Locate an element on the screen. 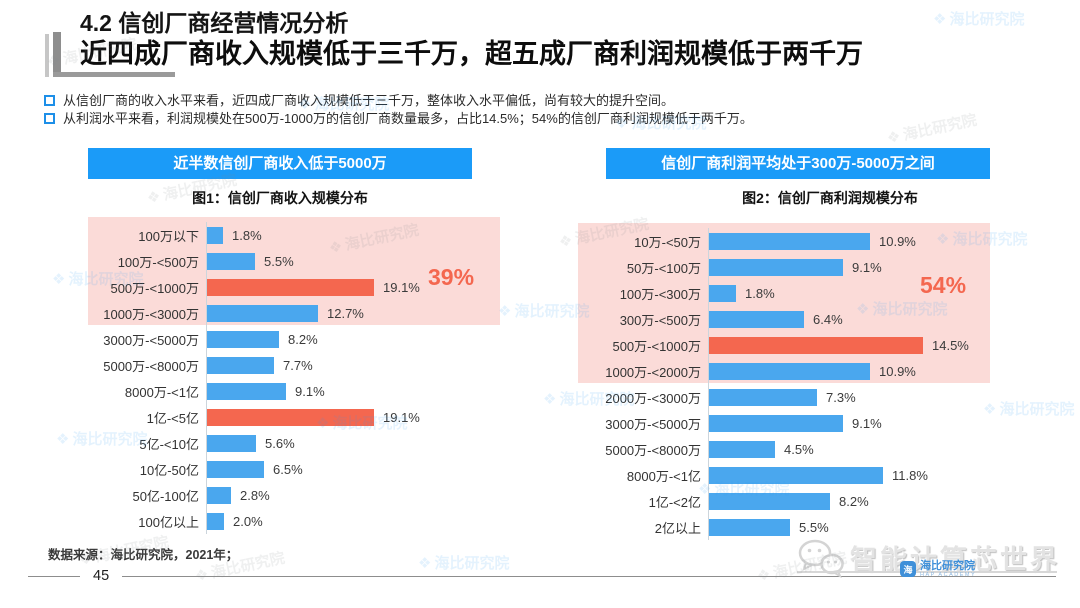  chart-row: 8000万-<1亿 11.8% is located at coordinates (784, 475).